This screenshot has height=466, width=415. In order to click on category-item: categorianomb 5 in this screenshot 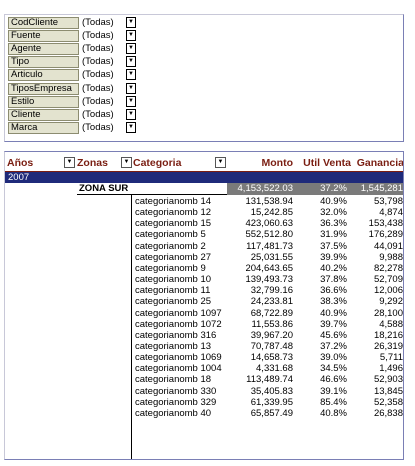, I will do `click(170, 235)`.